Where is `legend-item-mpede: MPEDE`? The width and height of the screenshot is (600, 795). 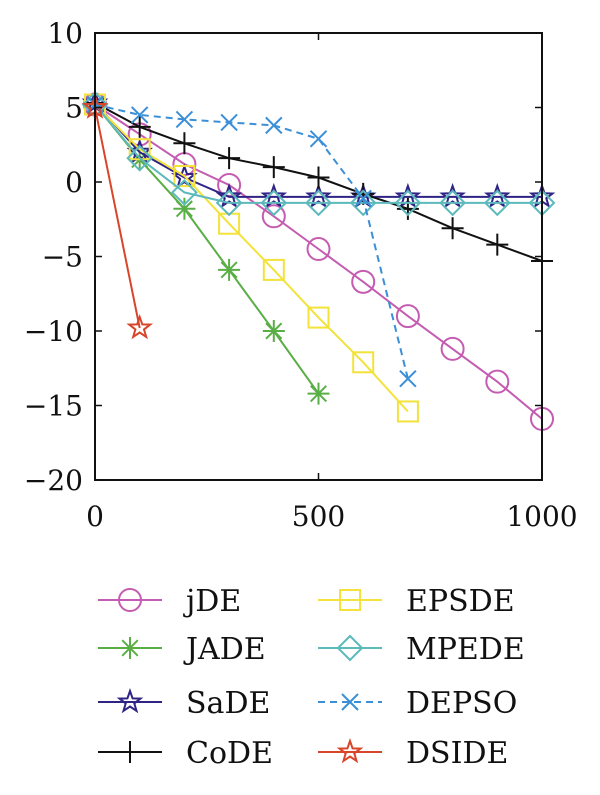 legend-item-mpede: MPEDE is located at coordinates (421, 649).